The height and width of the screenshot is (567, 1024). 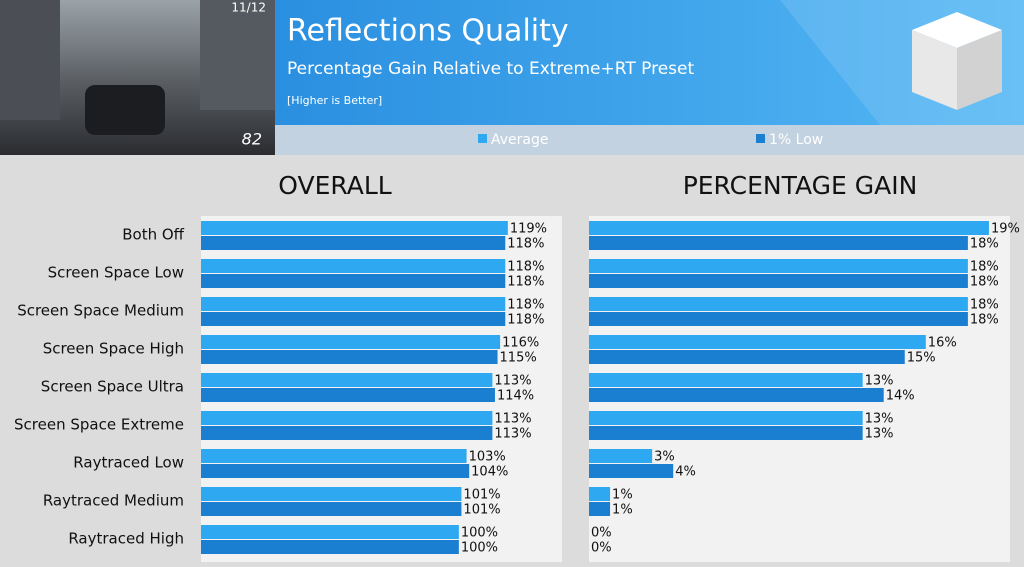 What do you see at coordinates (800, 185) in the screenshot?
I see `chart-title: PERCENTAGE GAIN` at bounding box center [800, 185].